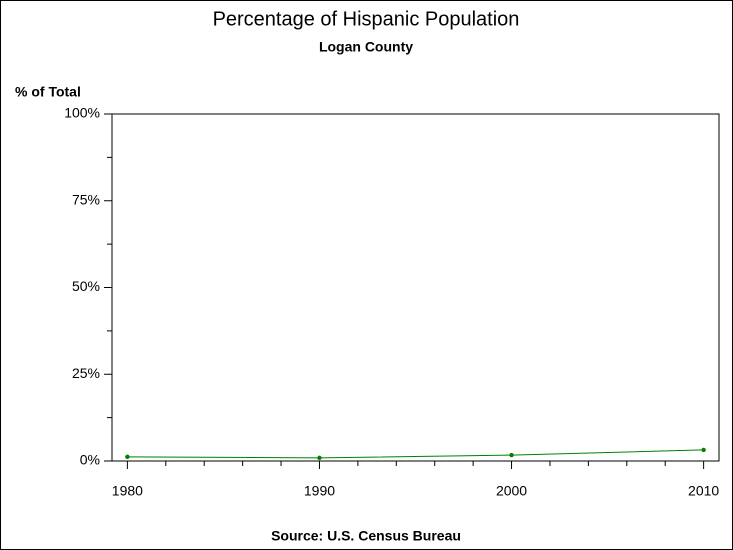  Describe the element at coordinates (366, 536) in the screenshot. I see `source-note: Source: U.S. Census Bureau` at that location.